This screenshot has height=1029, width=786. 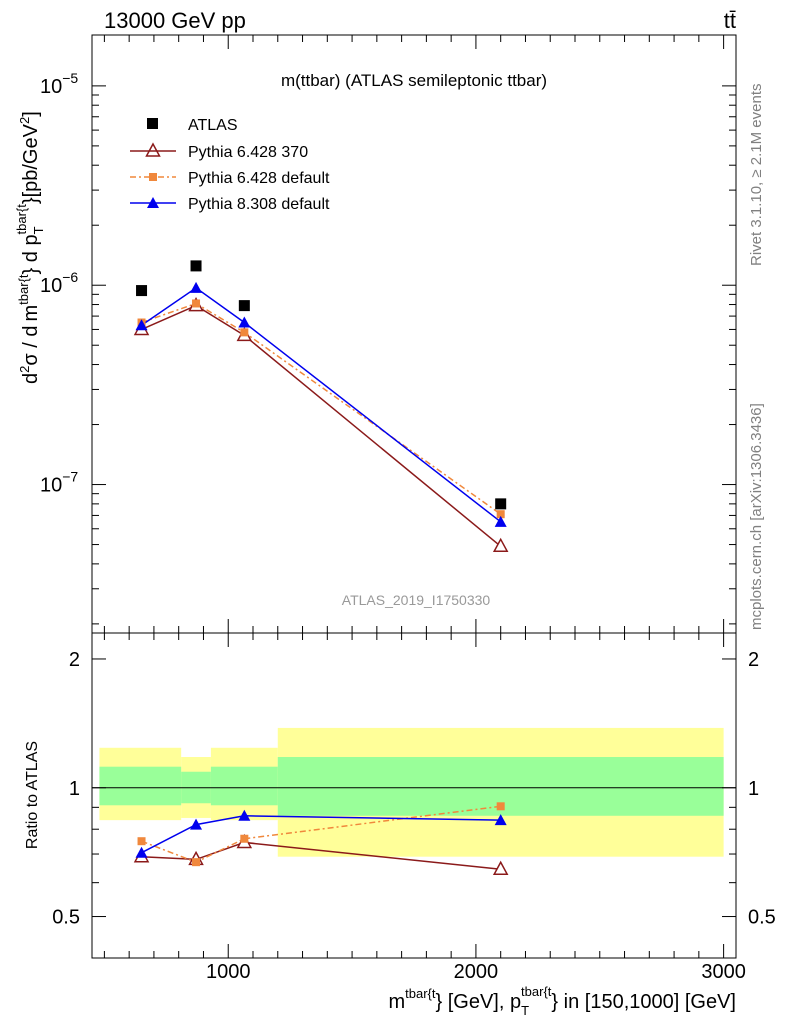 What do you see at coordinates (753, 660) in the screenshot?
I see `ratio-y-tick-label-right: 2` at bounding box center [753, 660].